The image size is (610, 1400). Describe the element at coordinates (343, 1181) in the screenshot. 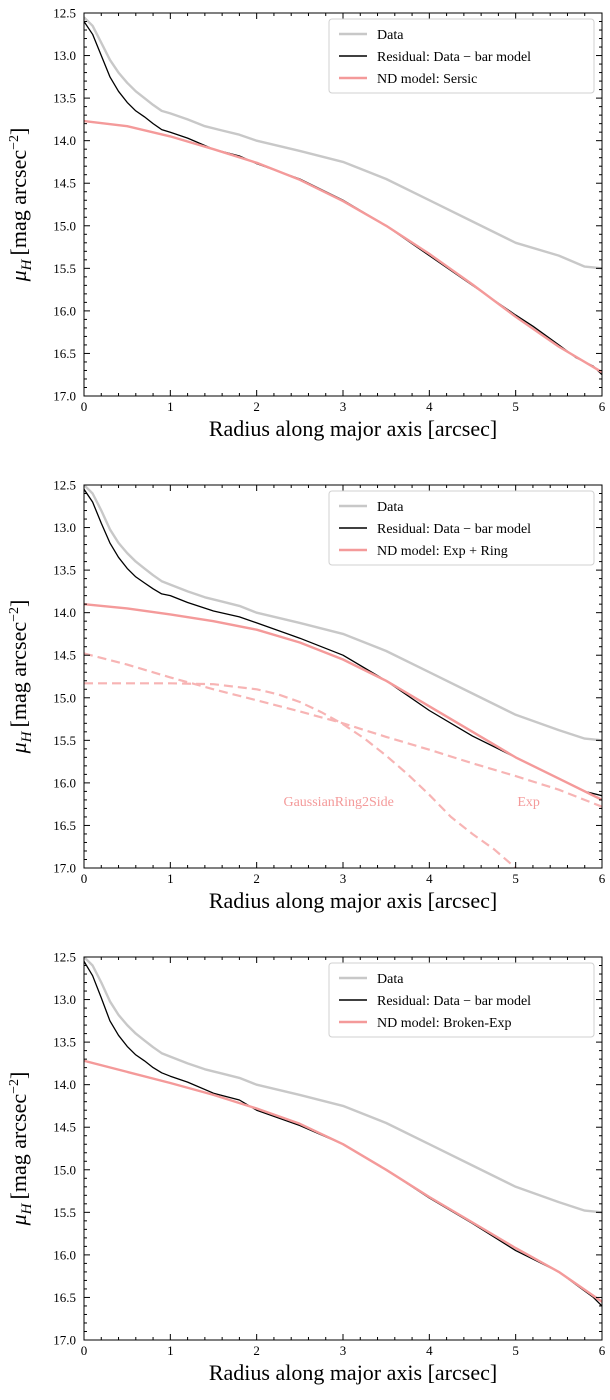

I see `series-line-nd-model-broken-exp` at that location.